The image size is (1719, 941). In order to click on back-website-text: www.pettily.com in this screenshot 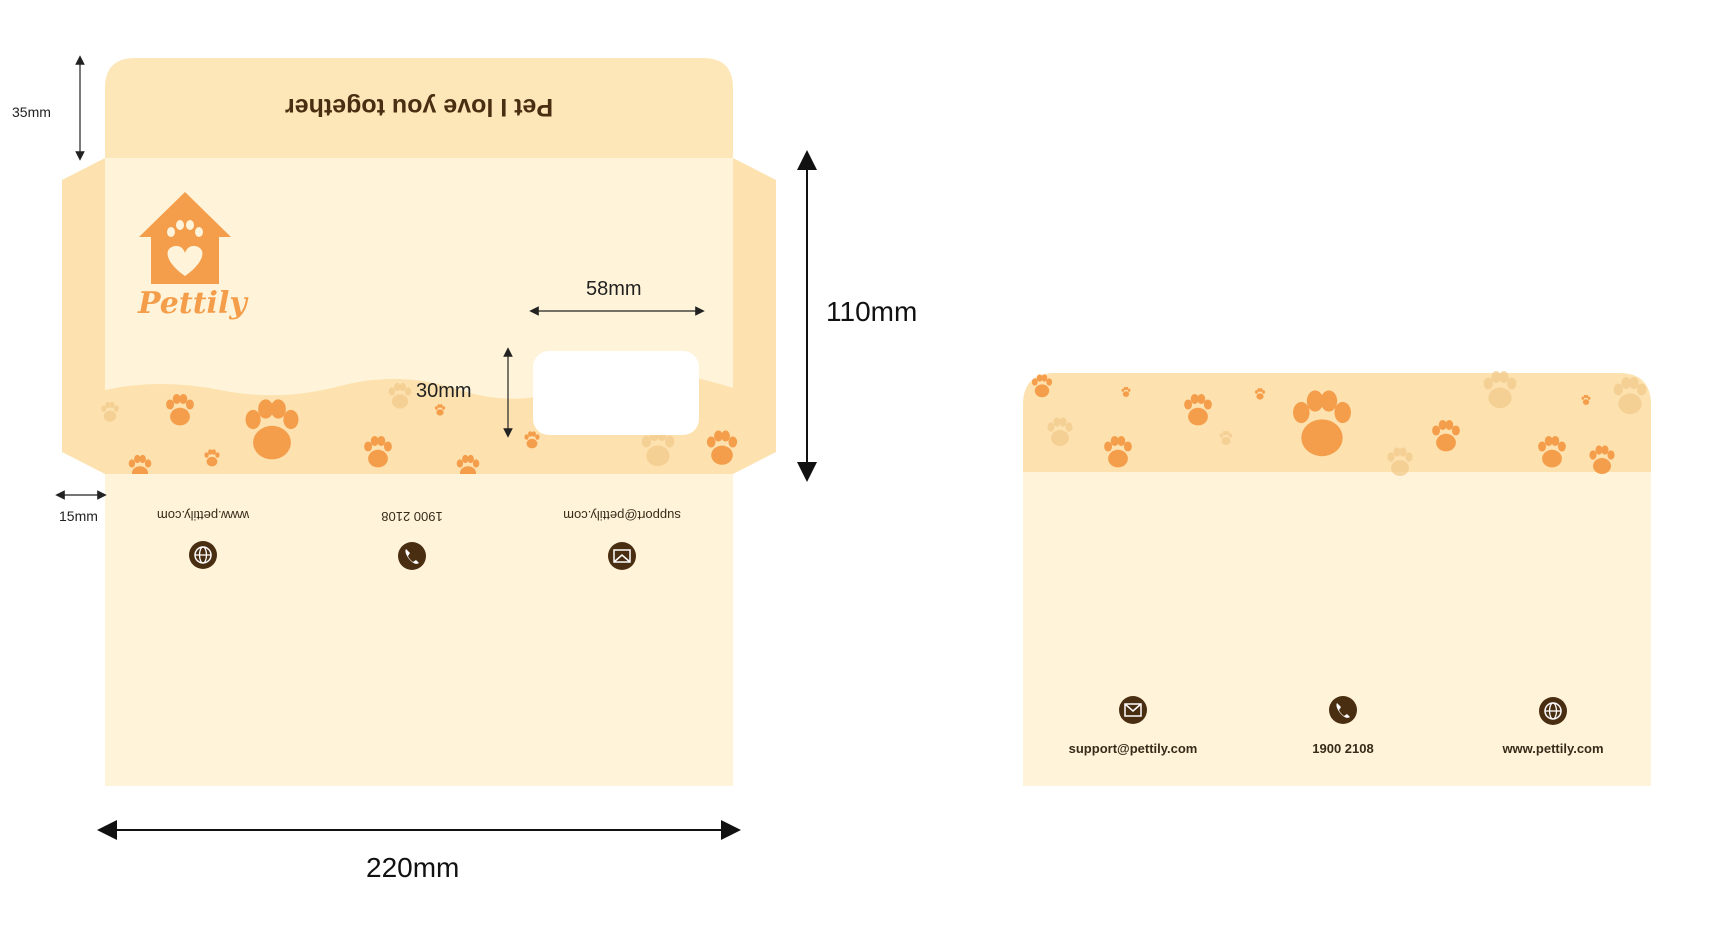, I will do `click(1553, 748)`.